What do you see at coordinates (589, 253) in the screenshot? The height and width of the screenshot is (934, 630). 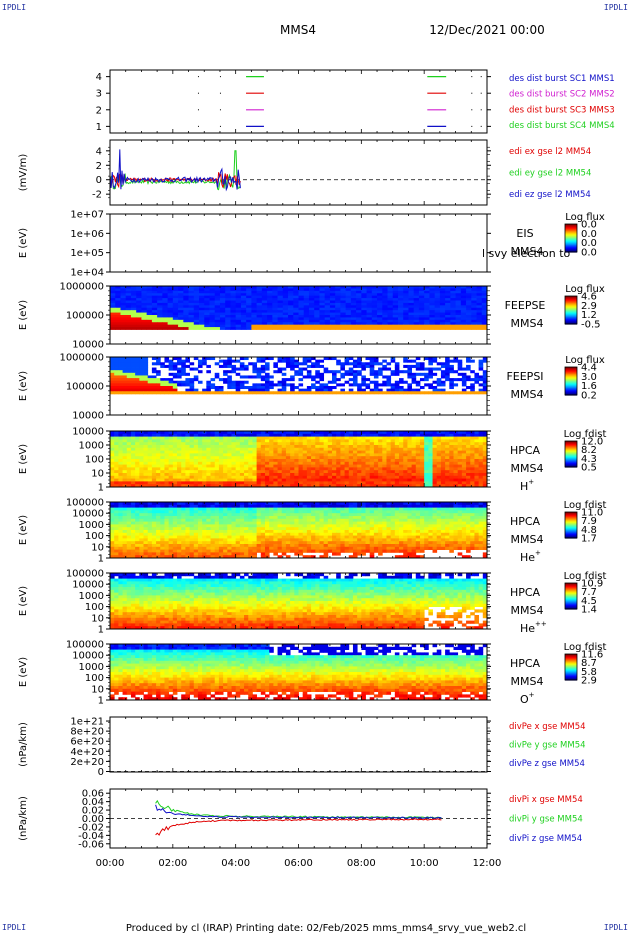 I see `eis-colorbar-tick-label: 0.0` at bounding box center [589, 253].